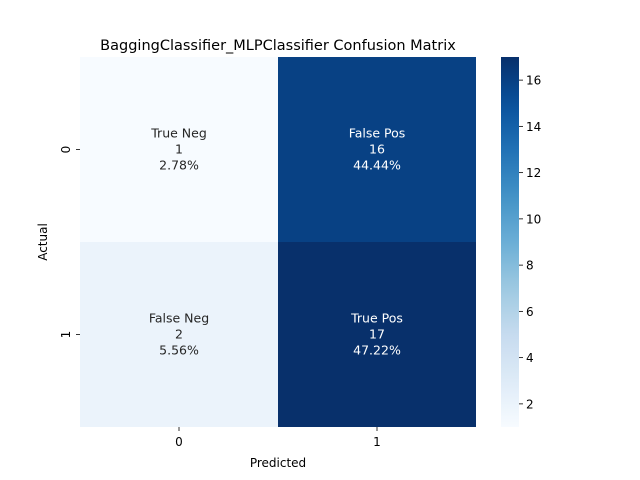 The image size is (640, 480). What do you see at coordinates (533, 81) in the screenshot?
I see `colorbar-tick-label: 16` at bounding box center [533, 81].